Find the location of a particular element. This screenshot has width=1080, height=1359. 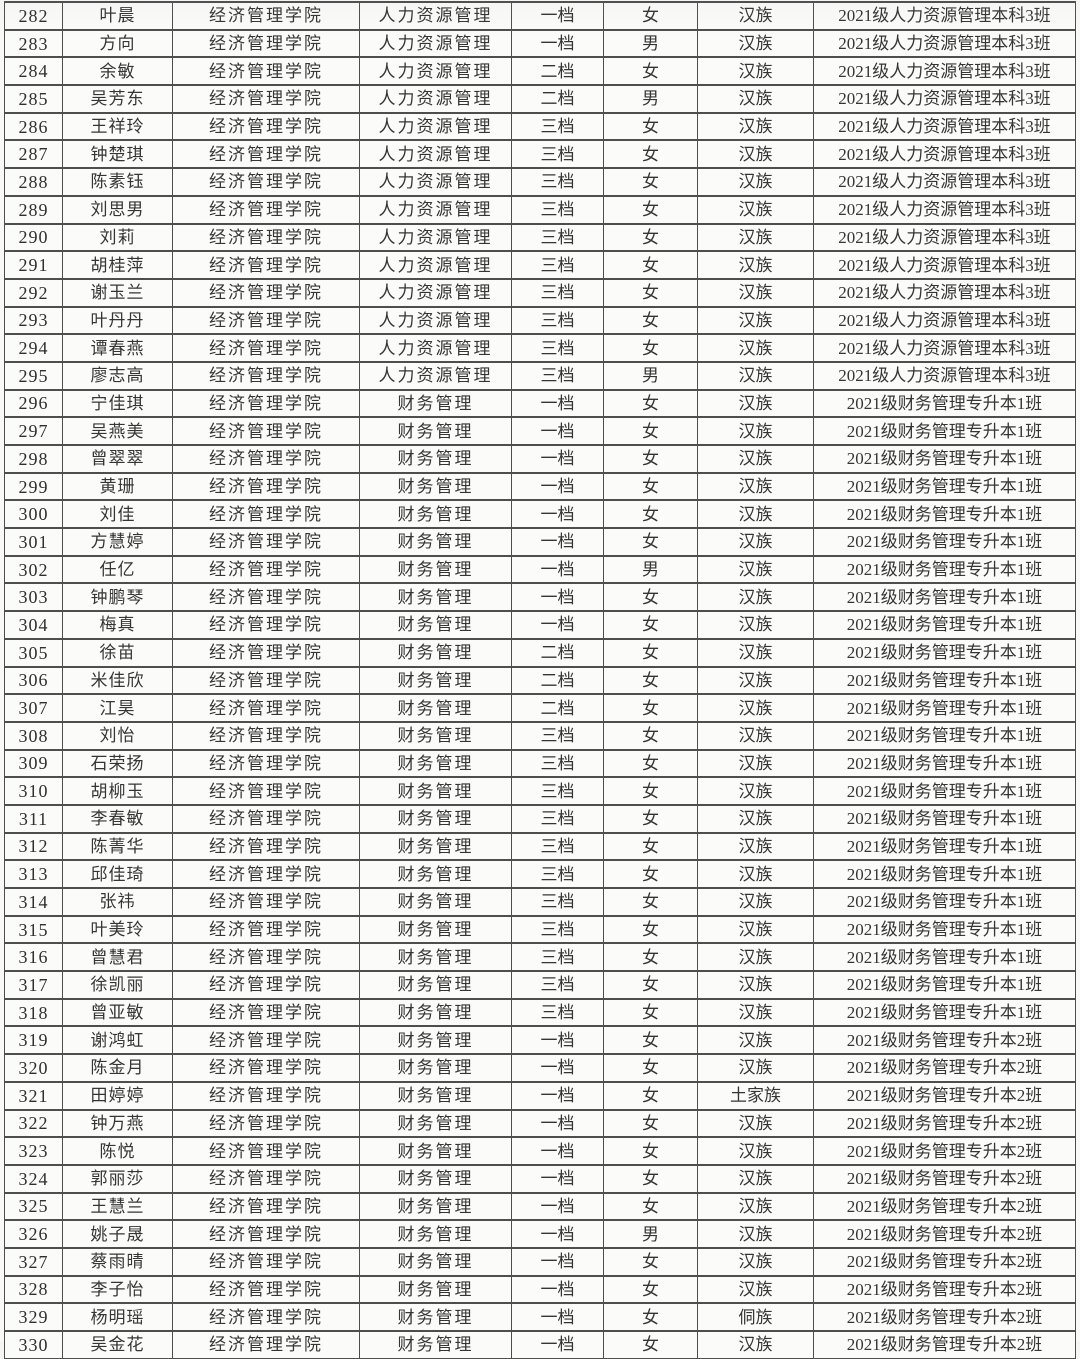

cell-name: 米佳欣 is located at coordinates (117, 680).